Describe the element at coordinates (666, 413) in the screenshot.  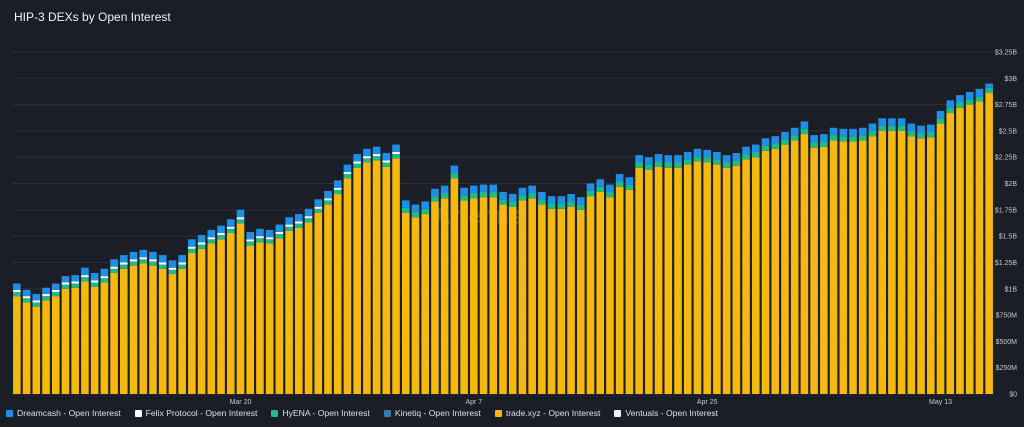
I see `legend-item: Ventuals - Open Interest` at that location.